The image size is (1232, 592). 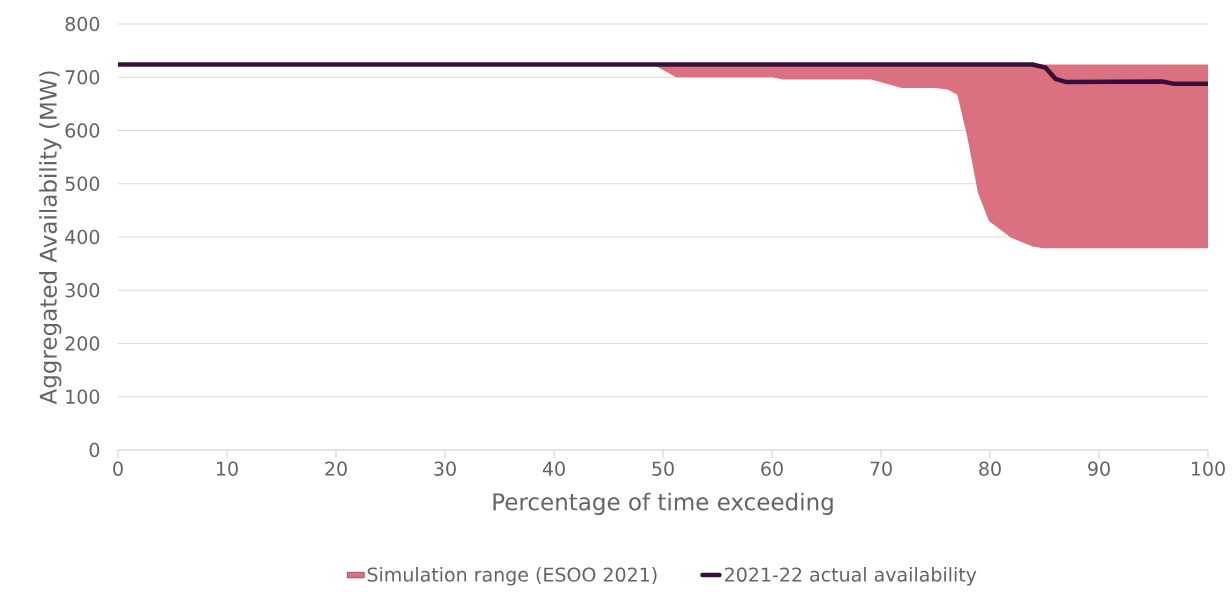 What do you see at coordinates (990, 468) in the screenshot?
I see `x-tick-label: 80` at bounding box center [990, 468].